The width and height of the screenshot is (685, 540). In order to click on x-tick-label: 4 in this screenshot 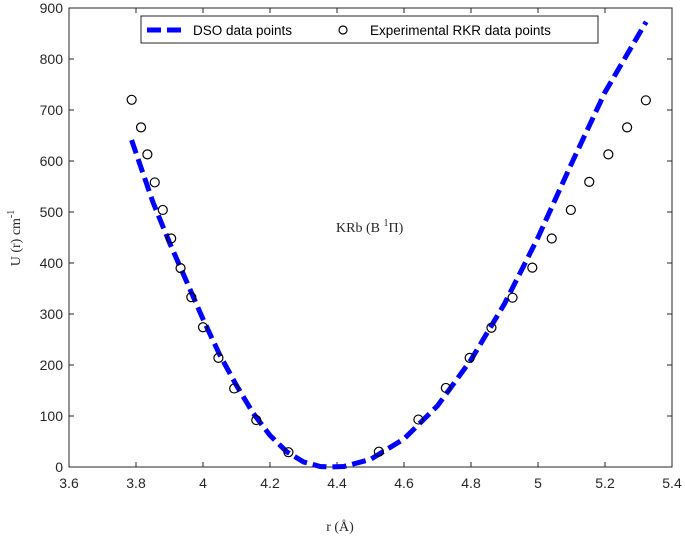, I will do `click(203, 483)`.